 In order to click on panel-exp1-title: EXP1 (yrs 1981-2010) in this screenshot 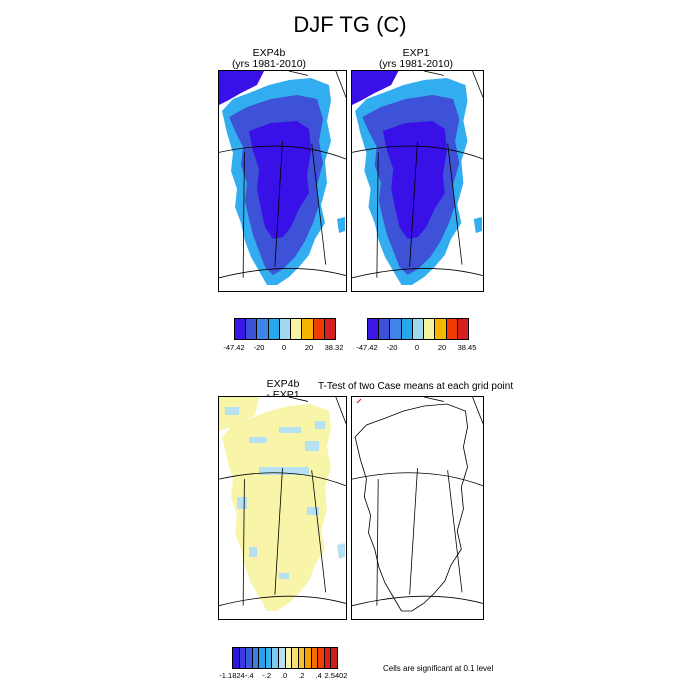, I will do `click(416, 59)`.